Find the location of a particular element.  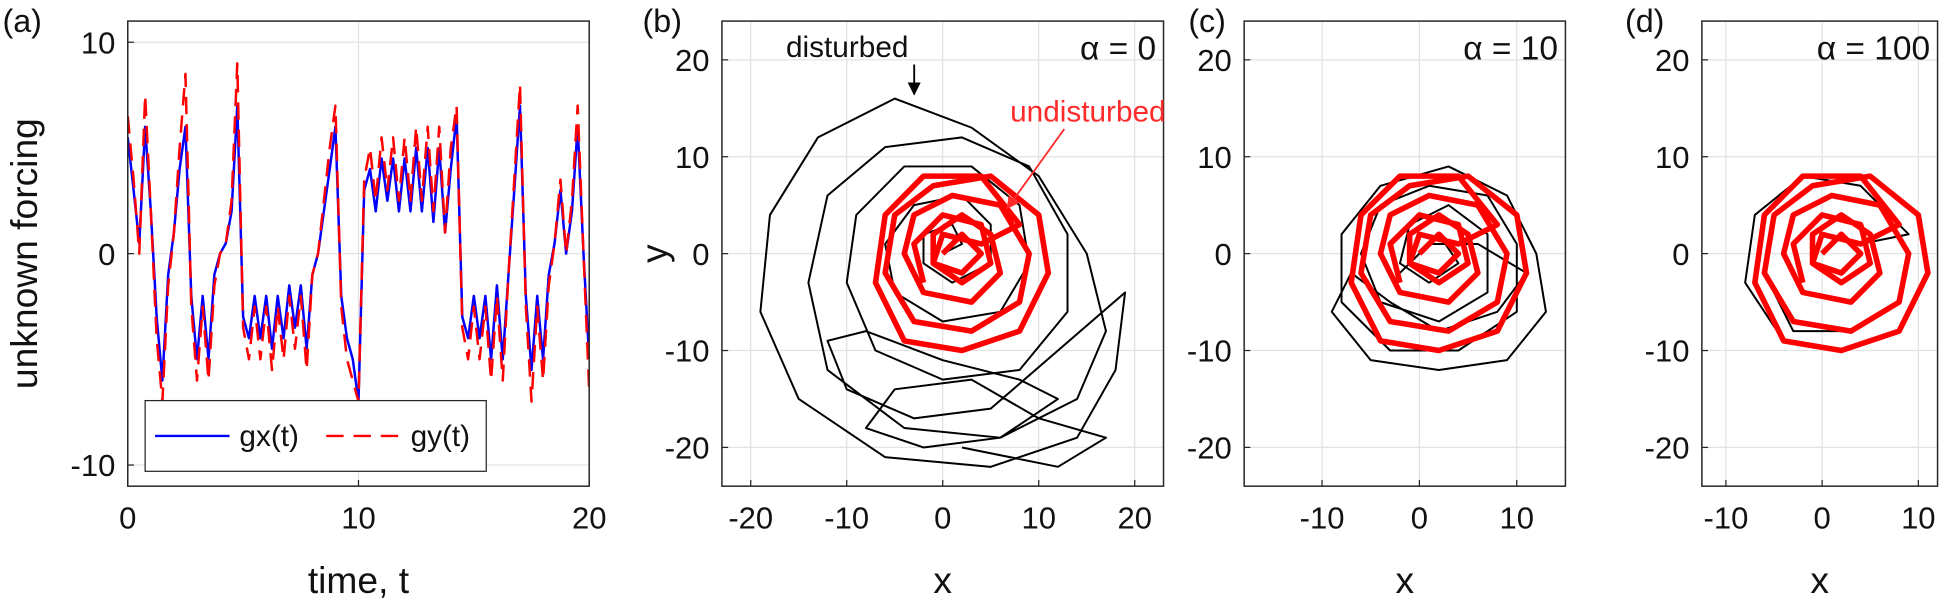

legend-label: gx(t) is located at coordinates (269, 436).